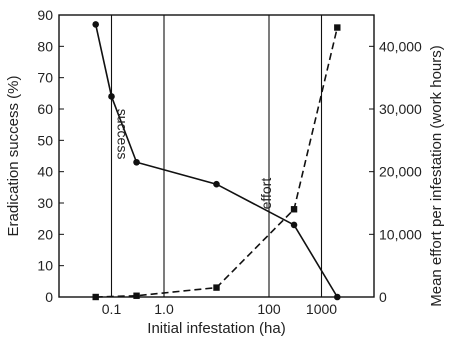 The height and width of the screenshot is (343, 450). Describe the element at coordinates (45, 109) in the screenshot. I see `y-left-tick-label: 60` at that location.